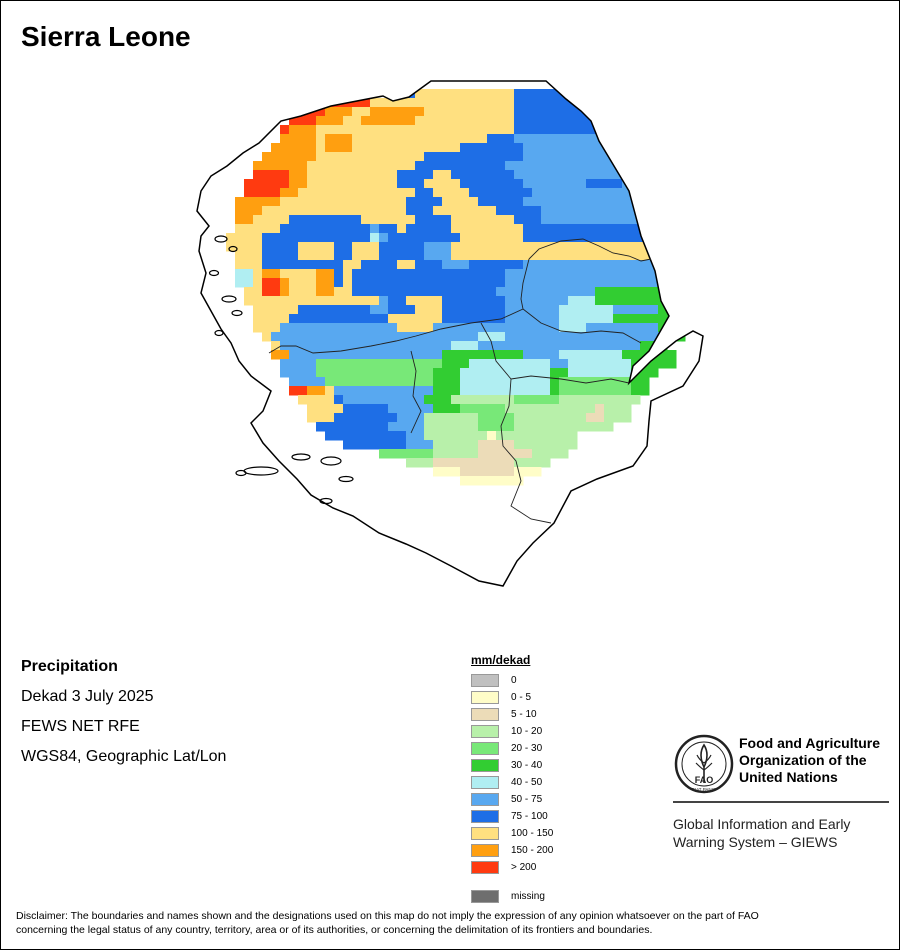  I want to click on legend-row: > 200, so click(571, 867).